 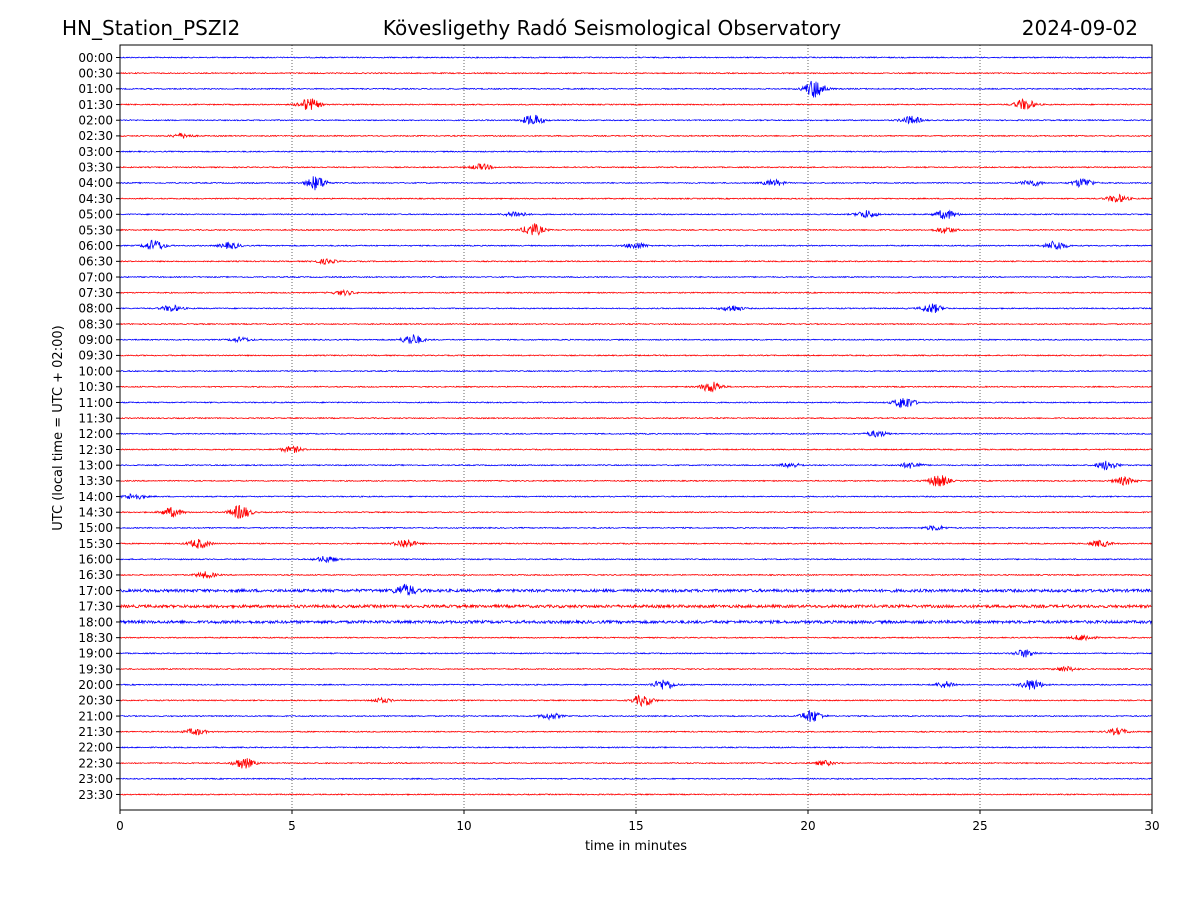 I want to click on trace-2030, so click(x=635, y=701).